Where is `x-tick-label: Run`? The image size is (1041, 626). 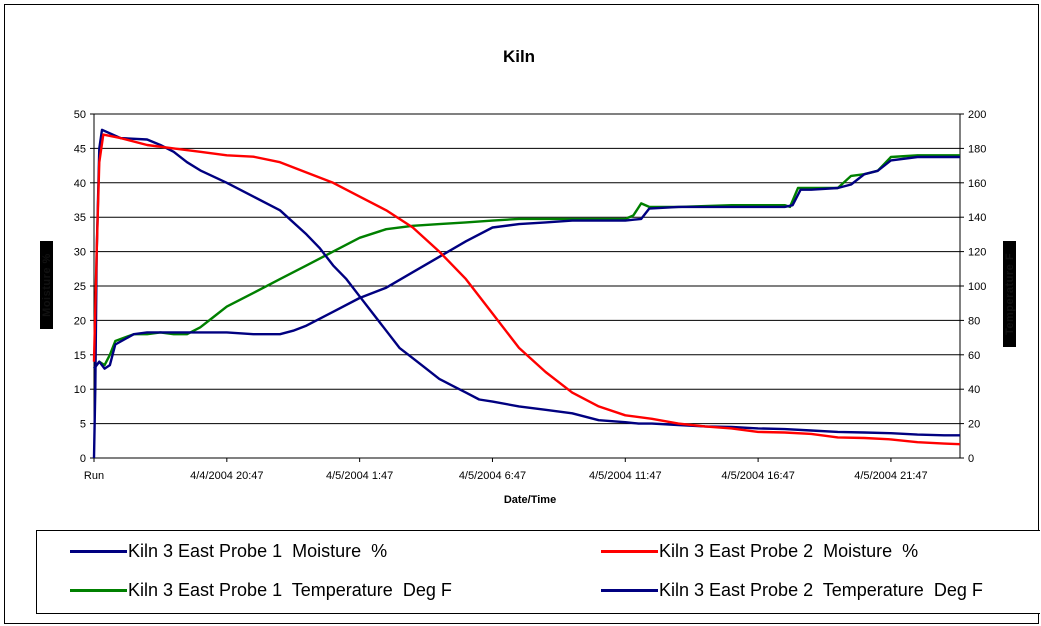 x-tick-label: Run is located at coordinates (94, 476).